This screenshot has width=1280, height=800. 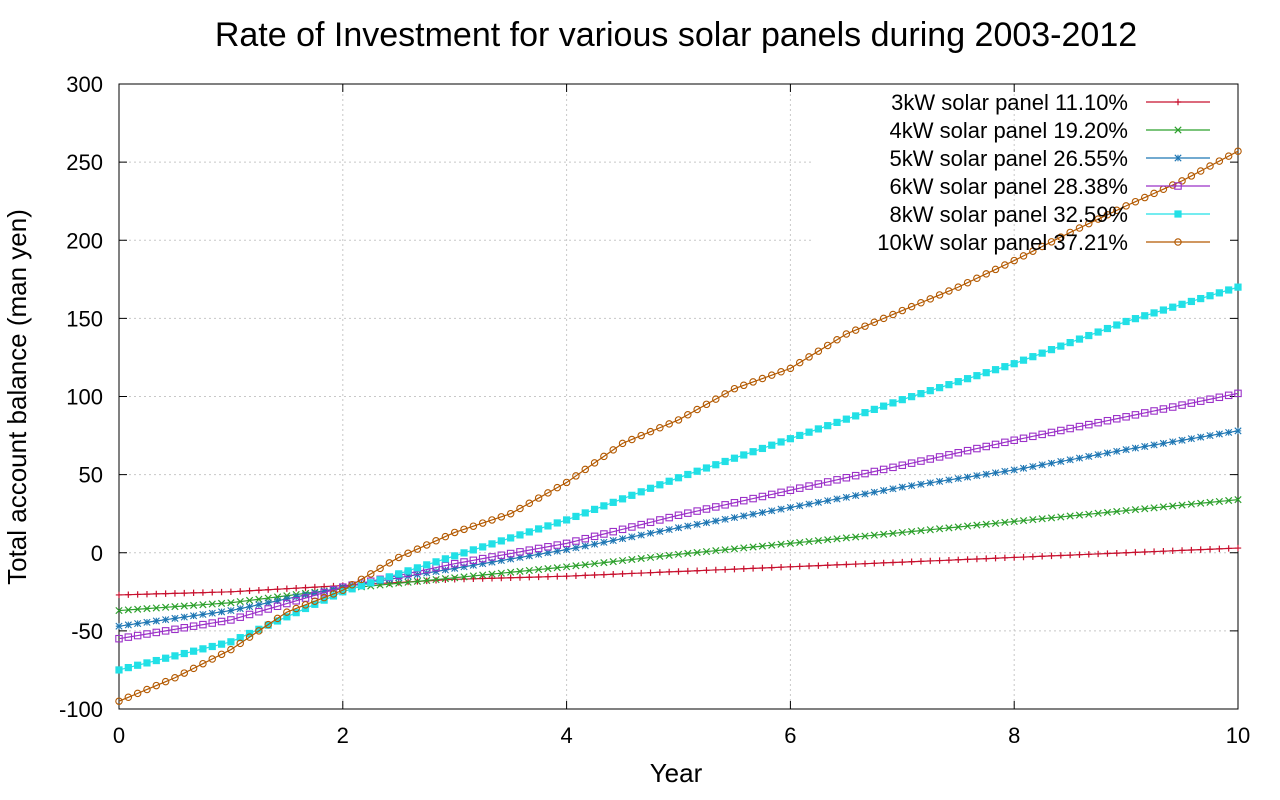 What do you see at coordinates (17, 397) in the screenshot?
I see `y-axis-label: Total account balance (man yen)` at bounding box center [17, 397].